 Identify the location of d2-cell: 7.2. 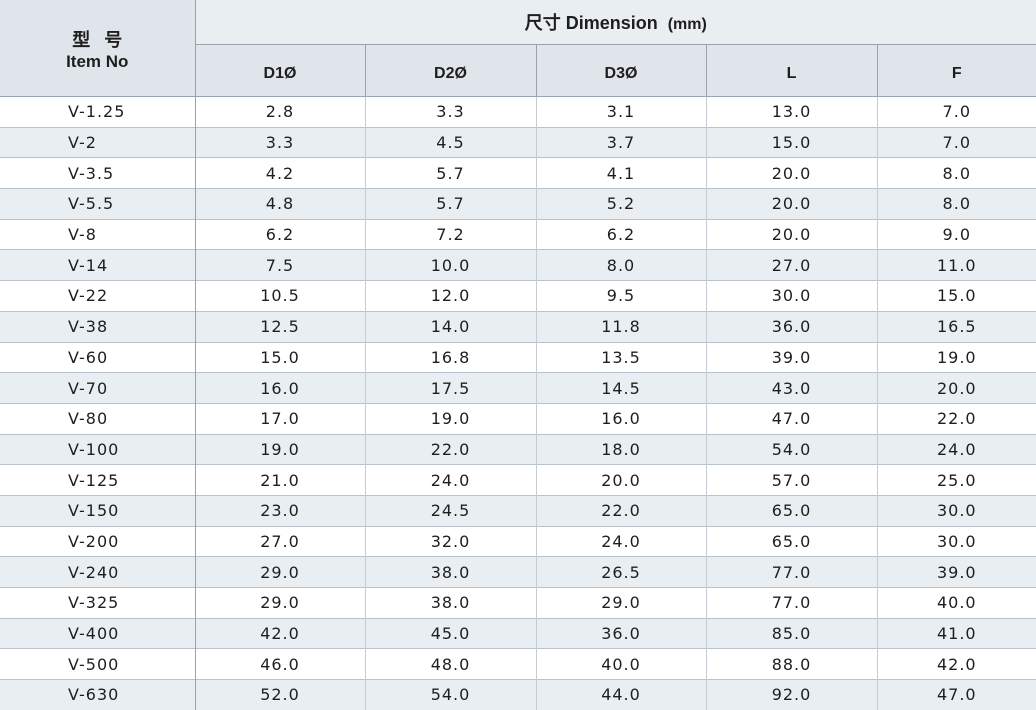
(451, 234).